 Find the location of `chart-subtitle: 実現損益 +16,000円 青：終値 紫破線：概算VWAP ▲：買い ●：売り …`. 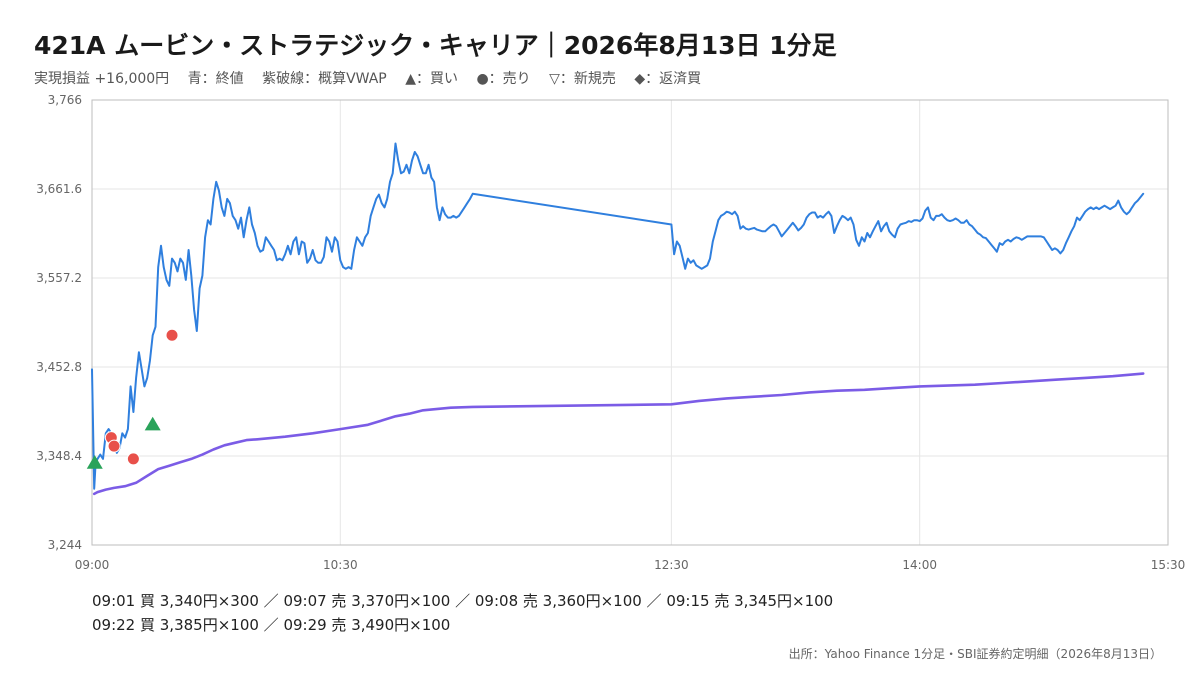

chart-subtitle: 実現損益 +16,000円 青：終値 紫破線：概算VWAP ▲：買い ●：売り … is located at coordinates (374, 78).